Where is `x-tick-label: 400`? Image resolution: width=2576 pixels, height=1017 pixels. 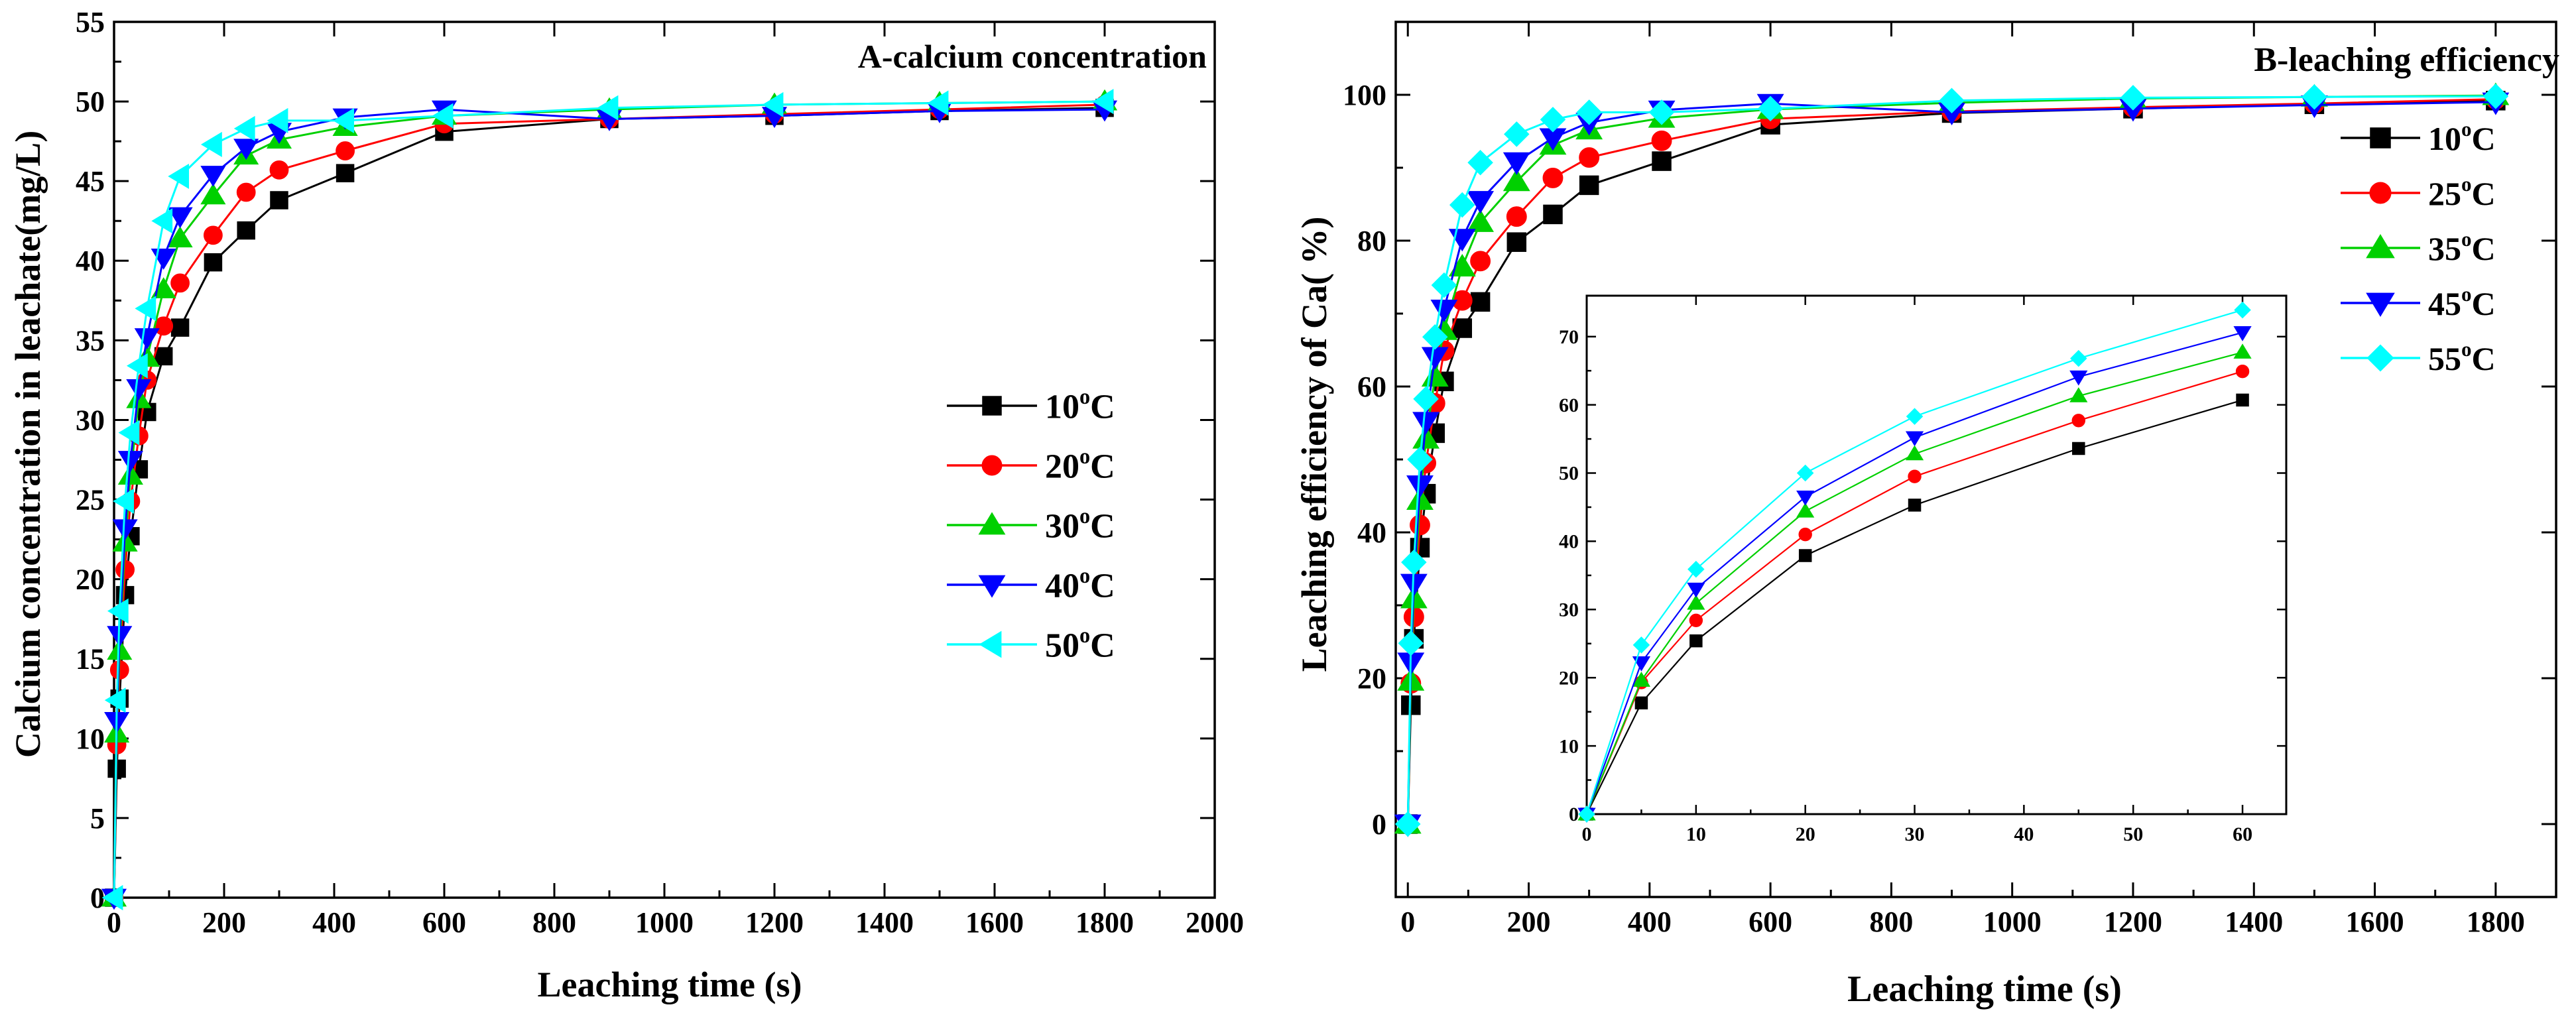
x-tick-label: 400 is located at coordinates (334, 923).